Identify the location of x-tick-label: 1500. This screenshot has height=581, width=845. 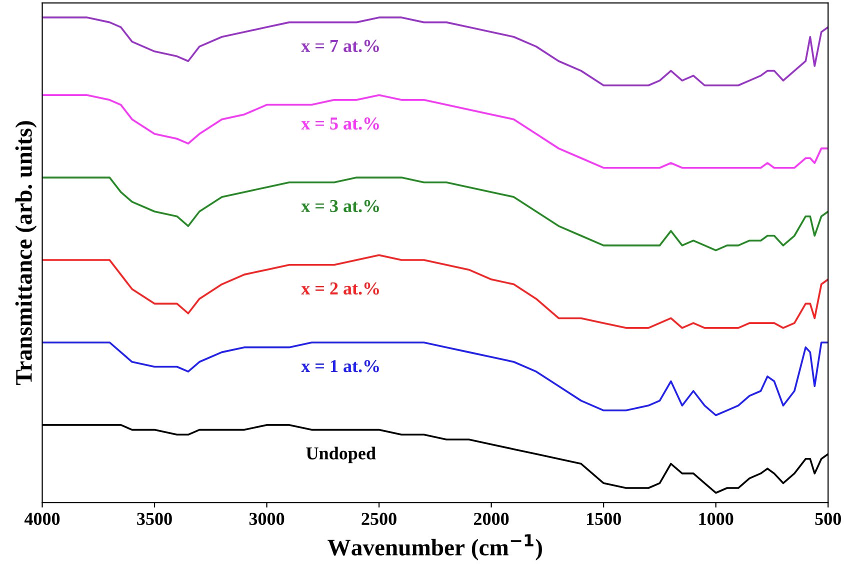
(603, 518).